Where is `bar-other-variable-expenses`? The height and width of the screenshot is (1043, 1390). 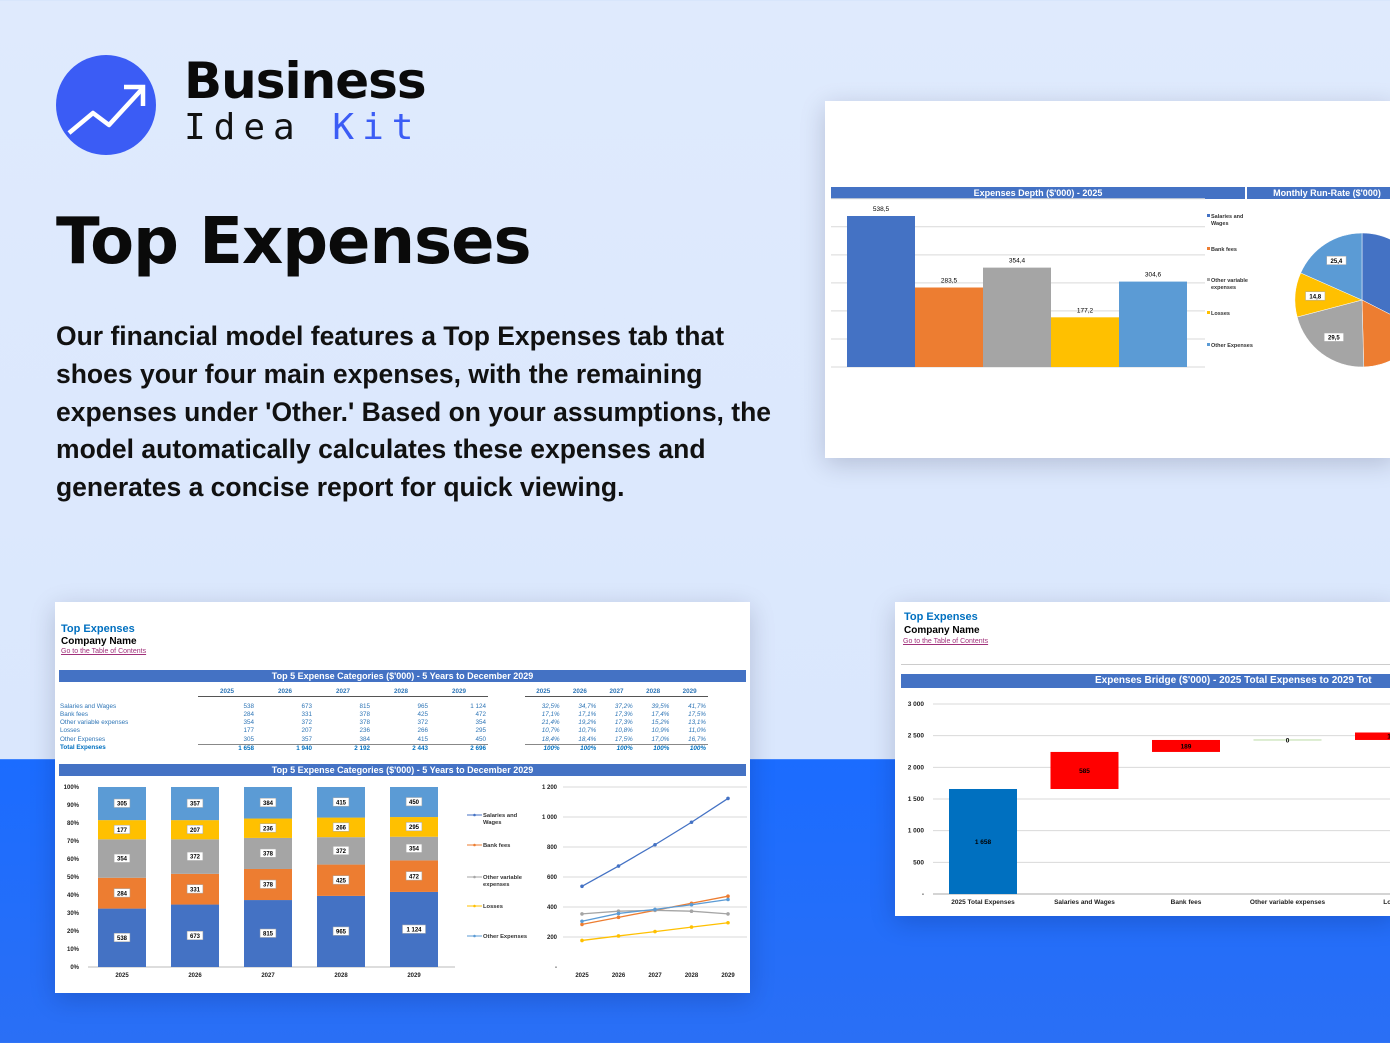 bar-other-variable-expenses is located at coordinates (1017, 317).